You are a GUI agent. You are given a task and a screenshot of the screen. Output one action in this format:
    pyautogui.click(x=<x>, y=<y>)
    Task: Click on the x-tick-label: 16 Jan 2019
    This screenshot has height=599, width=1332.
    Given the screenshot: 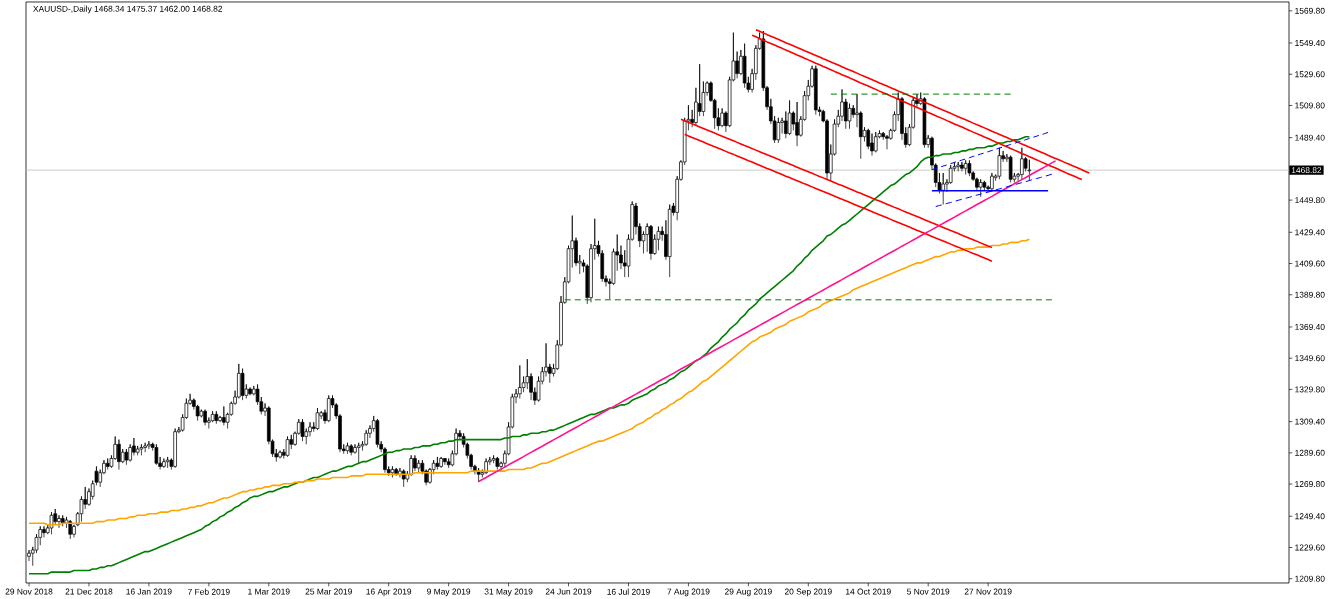 What is the action you would take?
    pyautogui.click(x=149, y=591)
    